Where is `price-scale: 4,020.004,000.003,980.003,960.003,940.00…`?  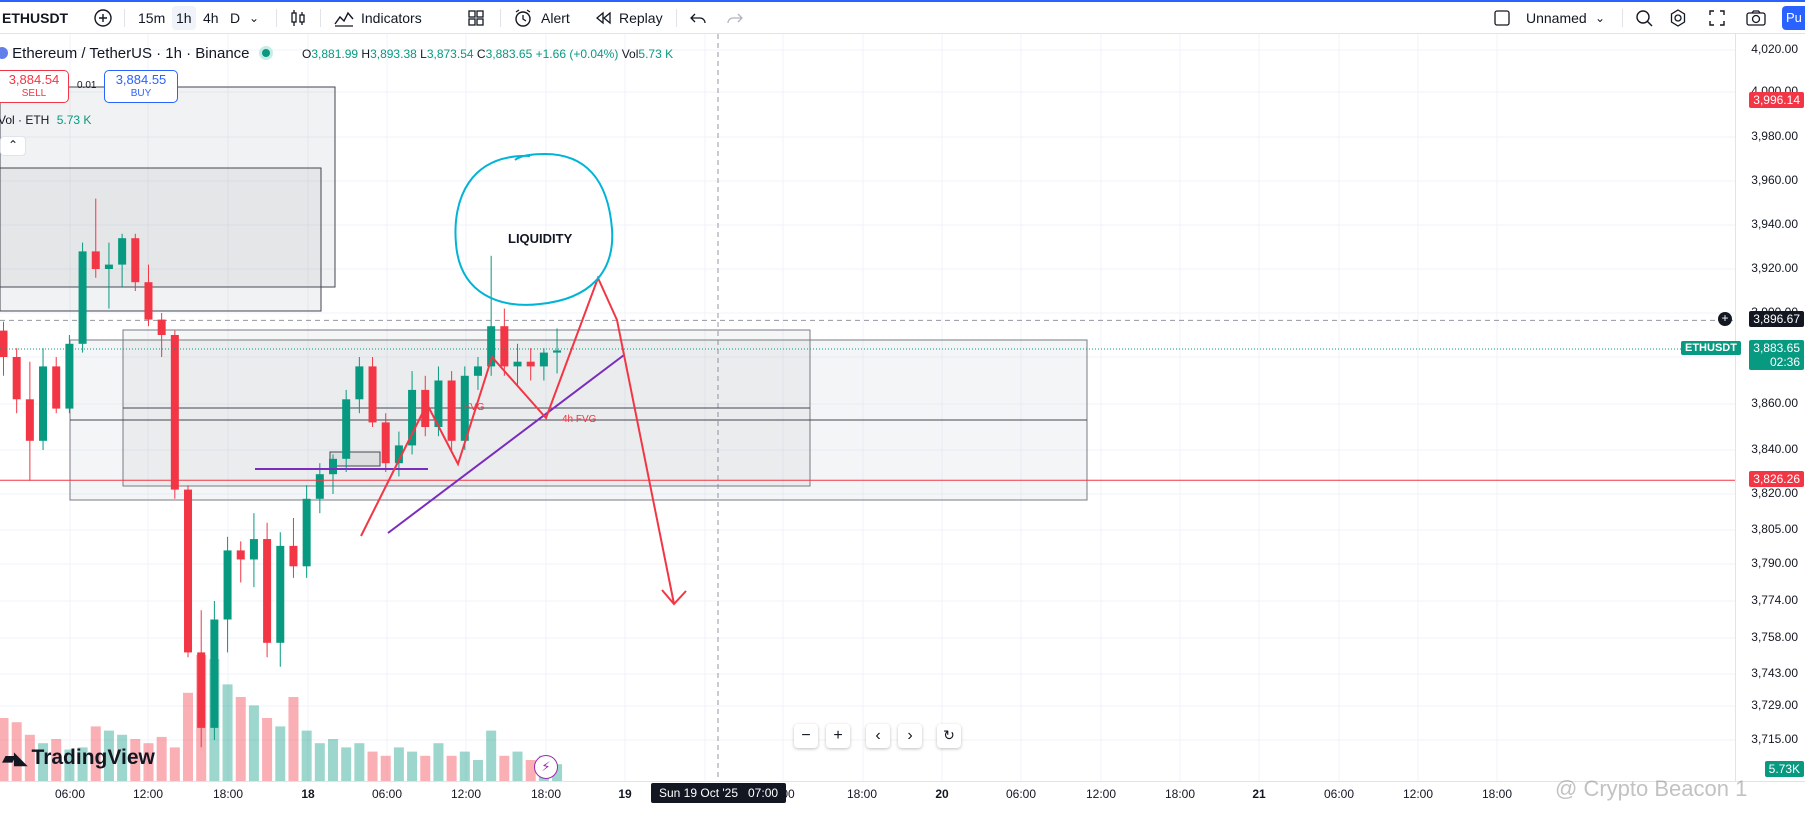 price-scale: 4,020.004,000.003,980.003,960.003,940.00… is located at coordinates (1770, 407).